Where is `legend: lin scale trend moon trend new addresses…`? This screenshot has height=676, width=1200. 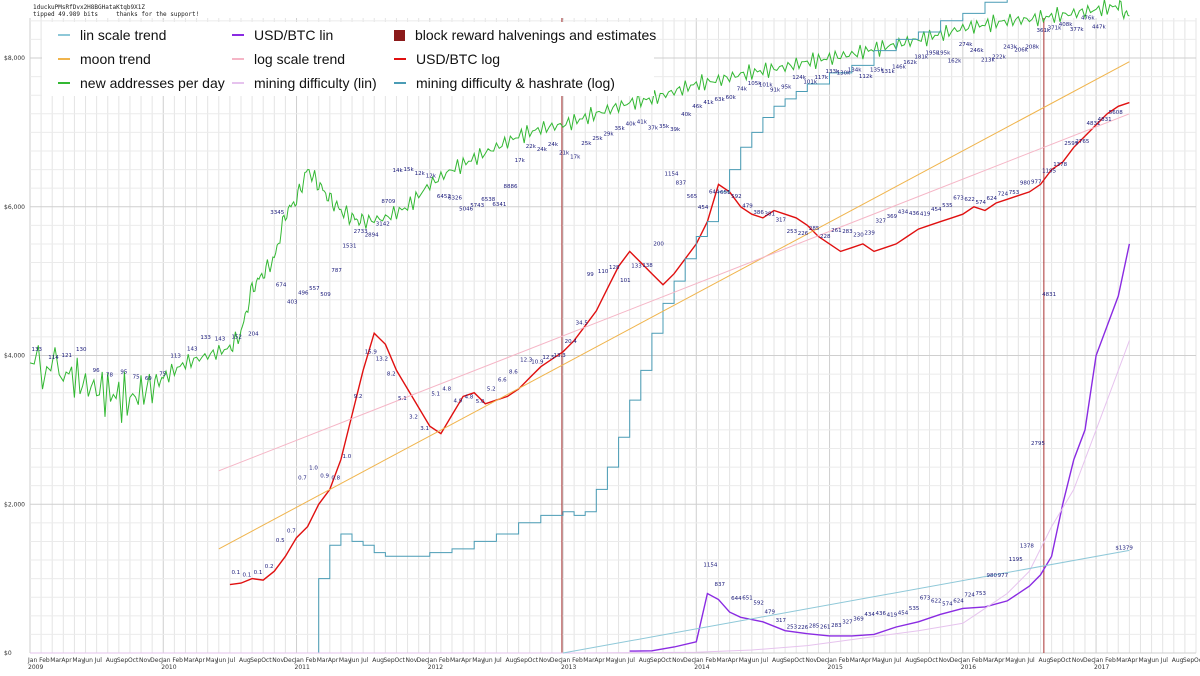 legend: lin scale trend moon trend new addresses… is located at coordinates (349, 59).